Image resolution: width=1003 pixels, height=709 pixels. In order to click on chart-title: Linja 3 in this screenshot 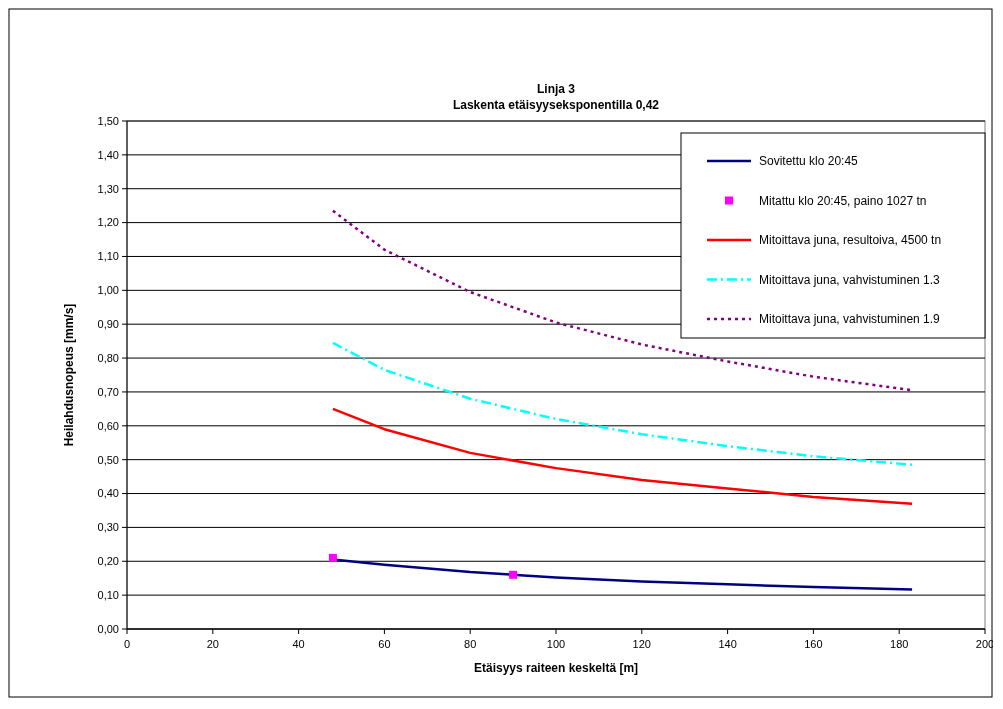, I will do `click(556, 89)`.